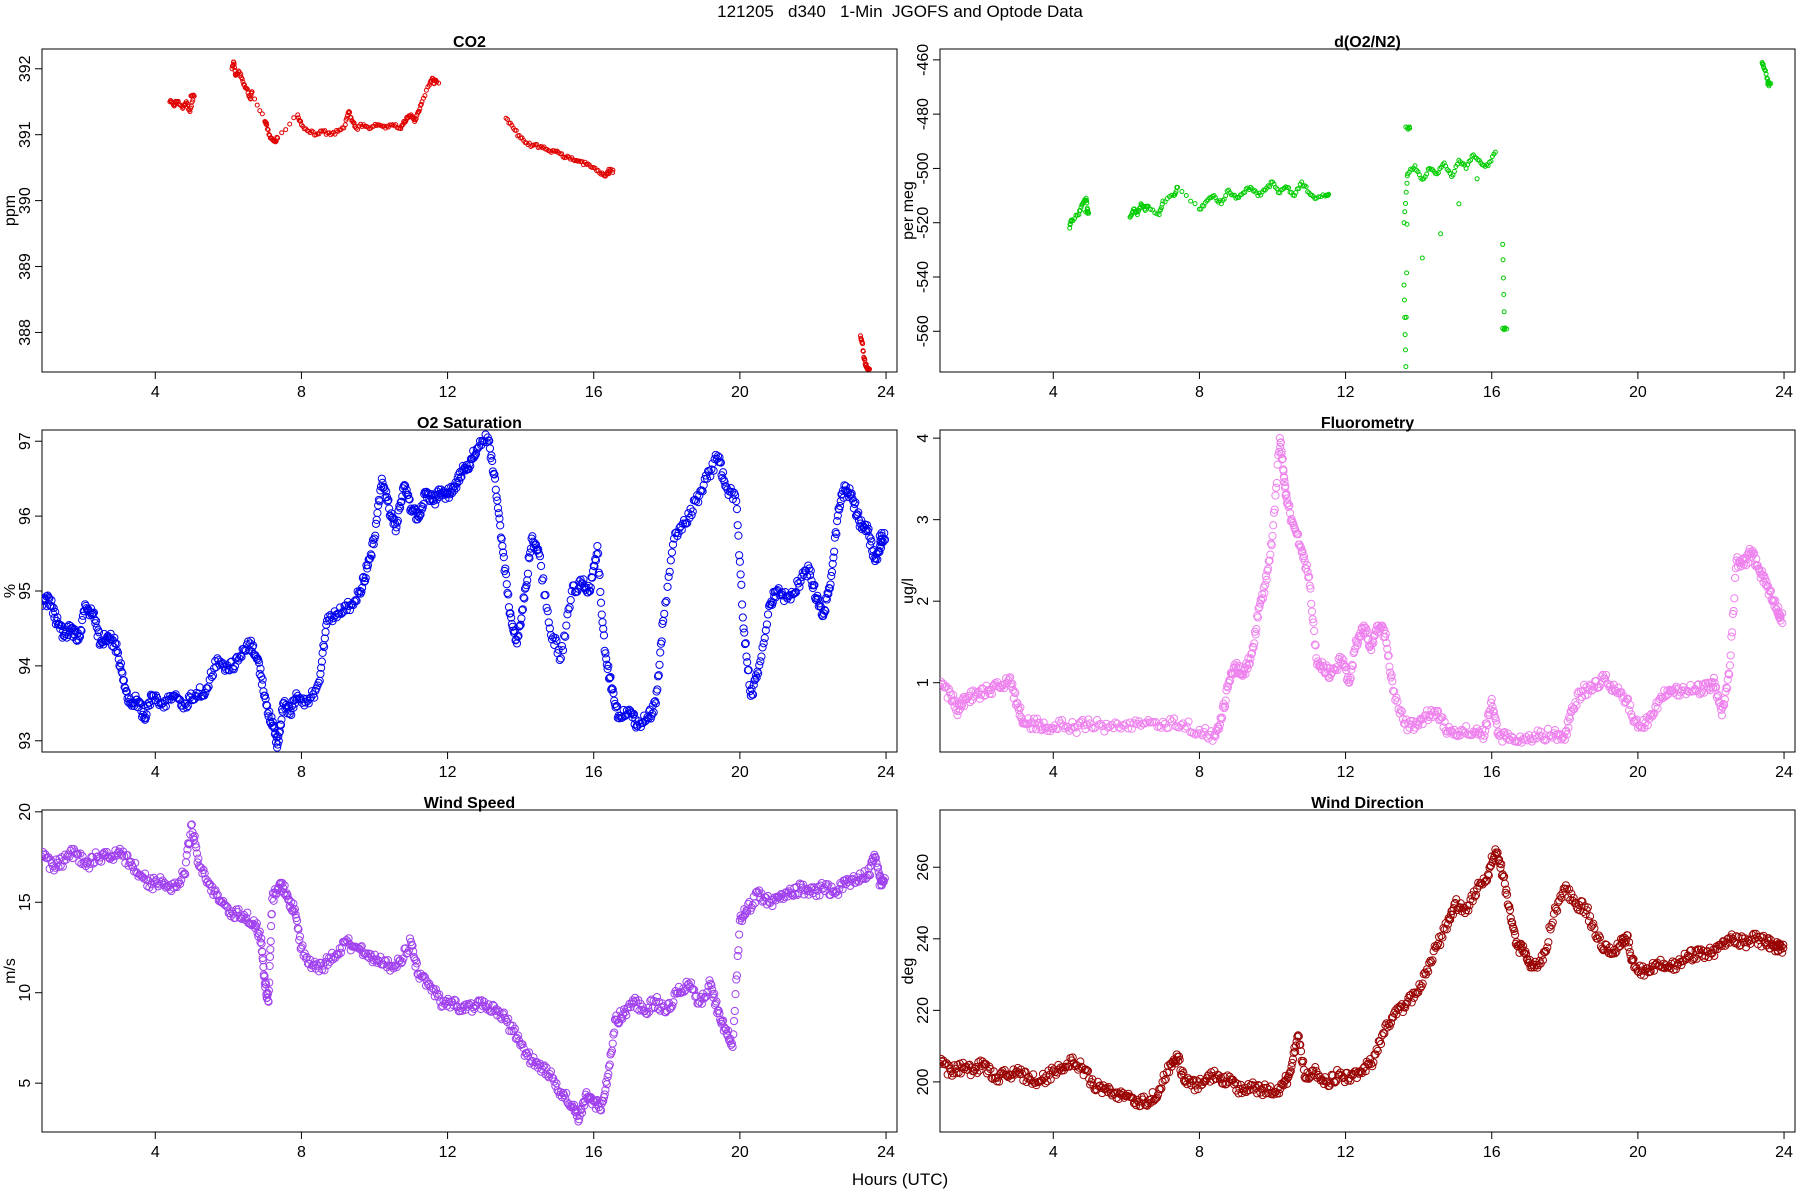 Image resolution: width=1800 pixels, height=1200 pixels. Describe the element at coordinates (25, 134) in the screenshot. I see `y-tick-label: 391` at that location.